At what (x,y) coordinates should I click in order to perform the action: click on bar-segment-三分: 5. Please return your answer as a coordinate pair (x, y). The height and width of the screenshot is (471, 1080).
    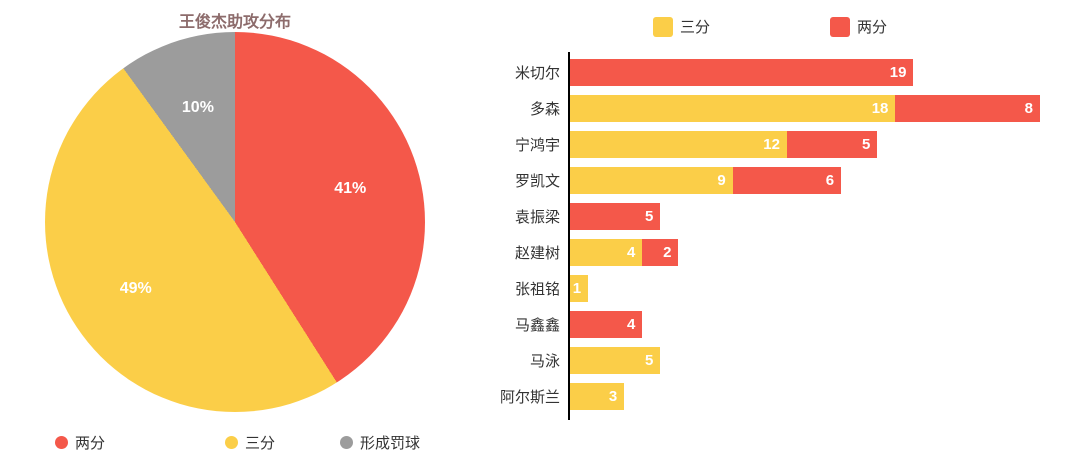
    Looking at the image, I should click on (615, 360).